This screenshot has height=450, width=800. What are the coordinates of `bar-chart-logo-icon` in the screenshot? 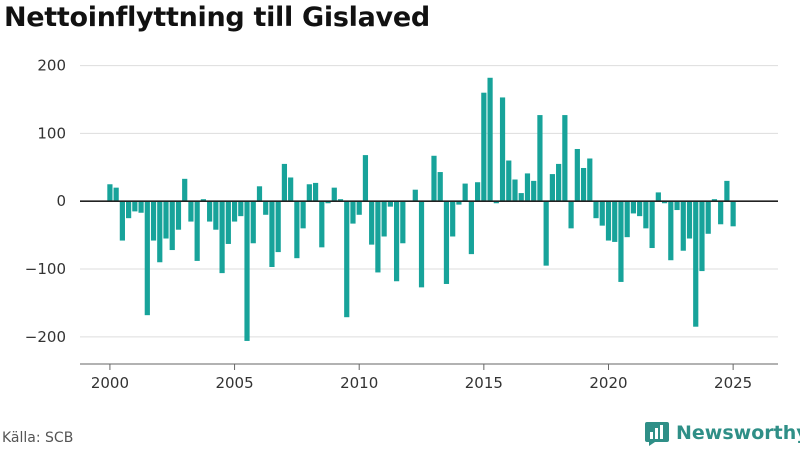 It's located at (657, 434).